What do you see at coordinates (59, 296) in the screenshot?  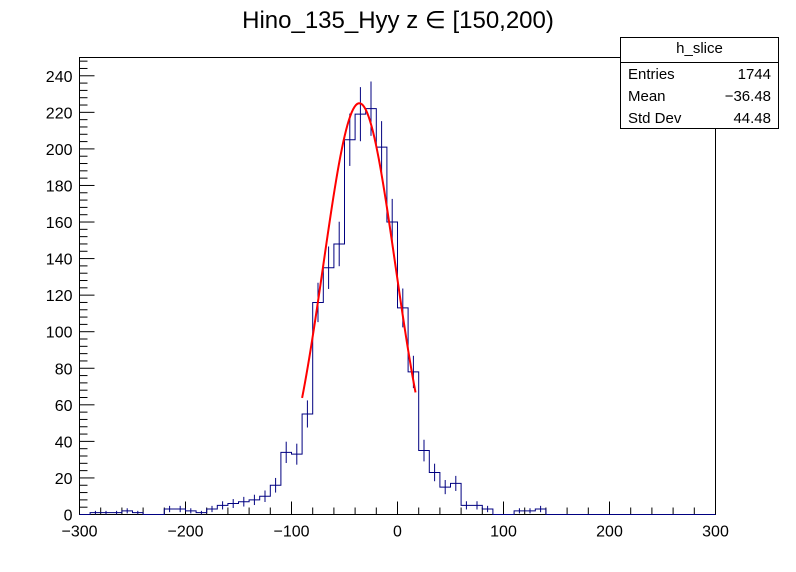 I see `y-tick-label: 120` at bounding box center [59, 296].